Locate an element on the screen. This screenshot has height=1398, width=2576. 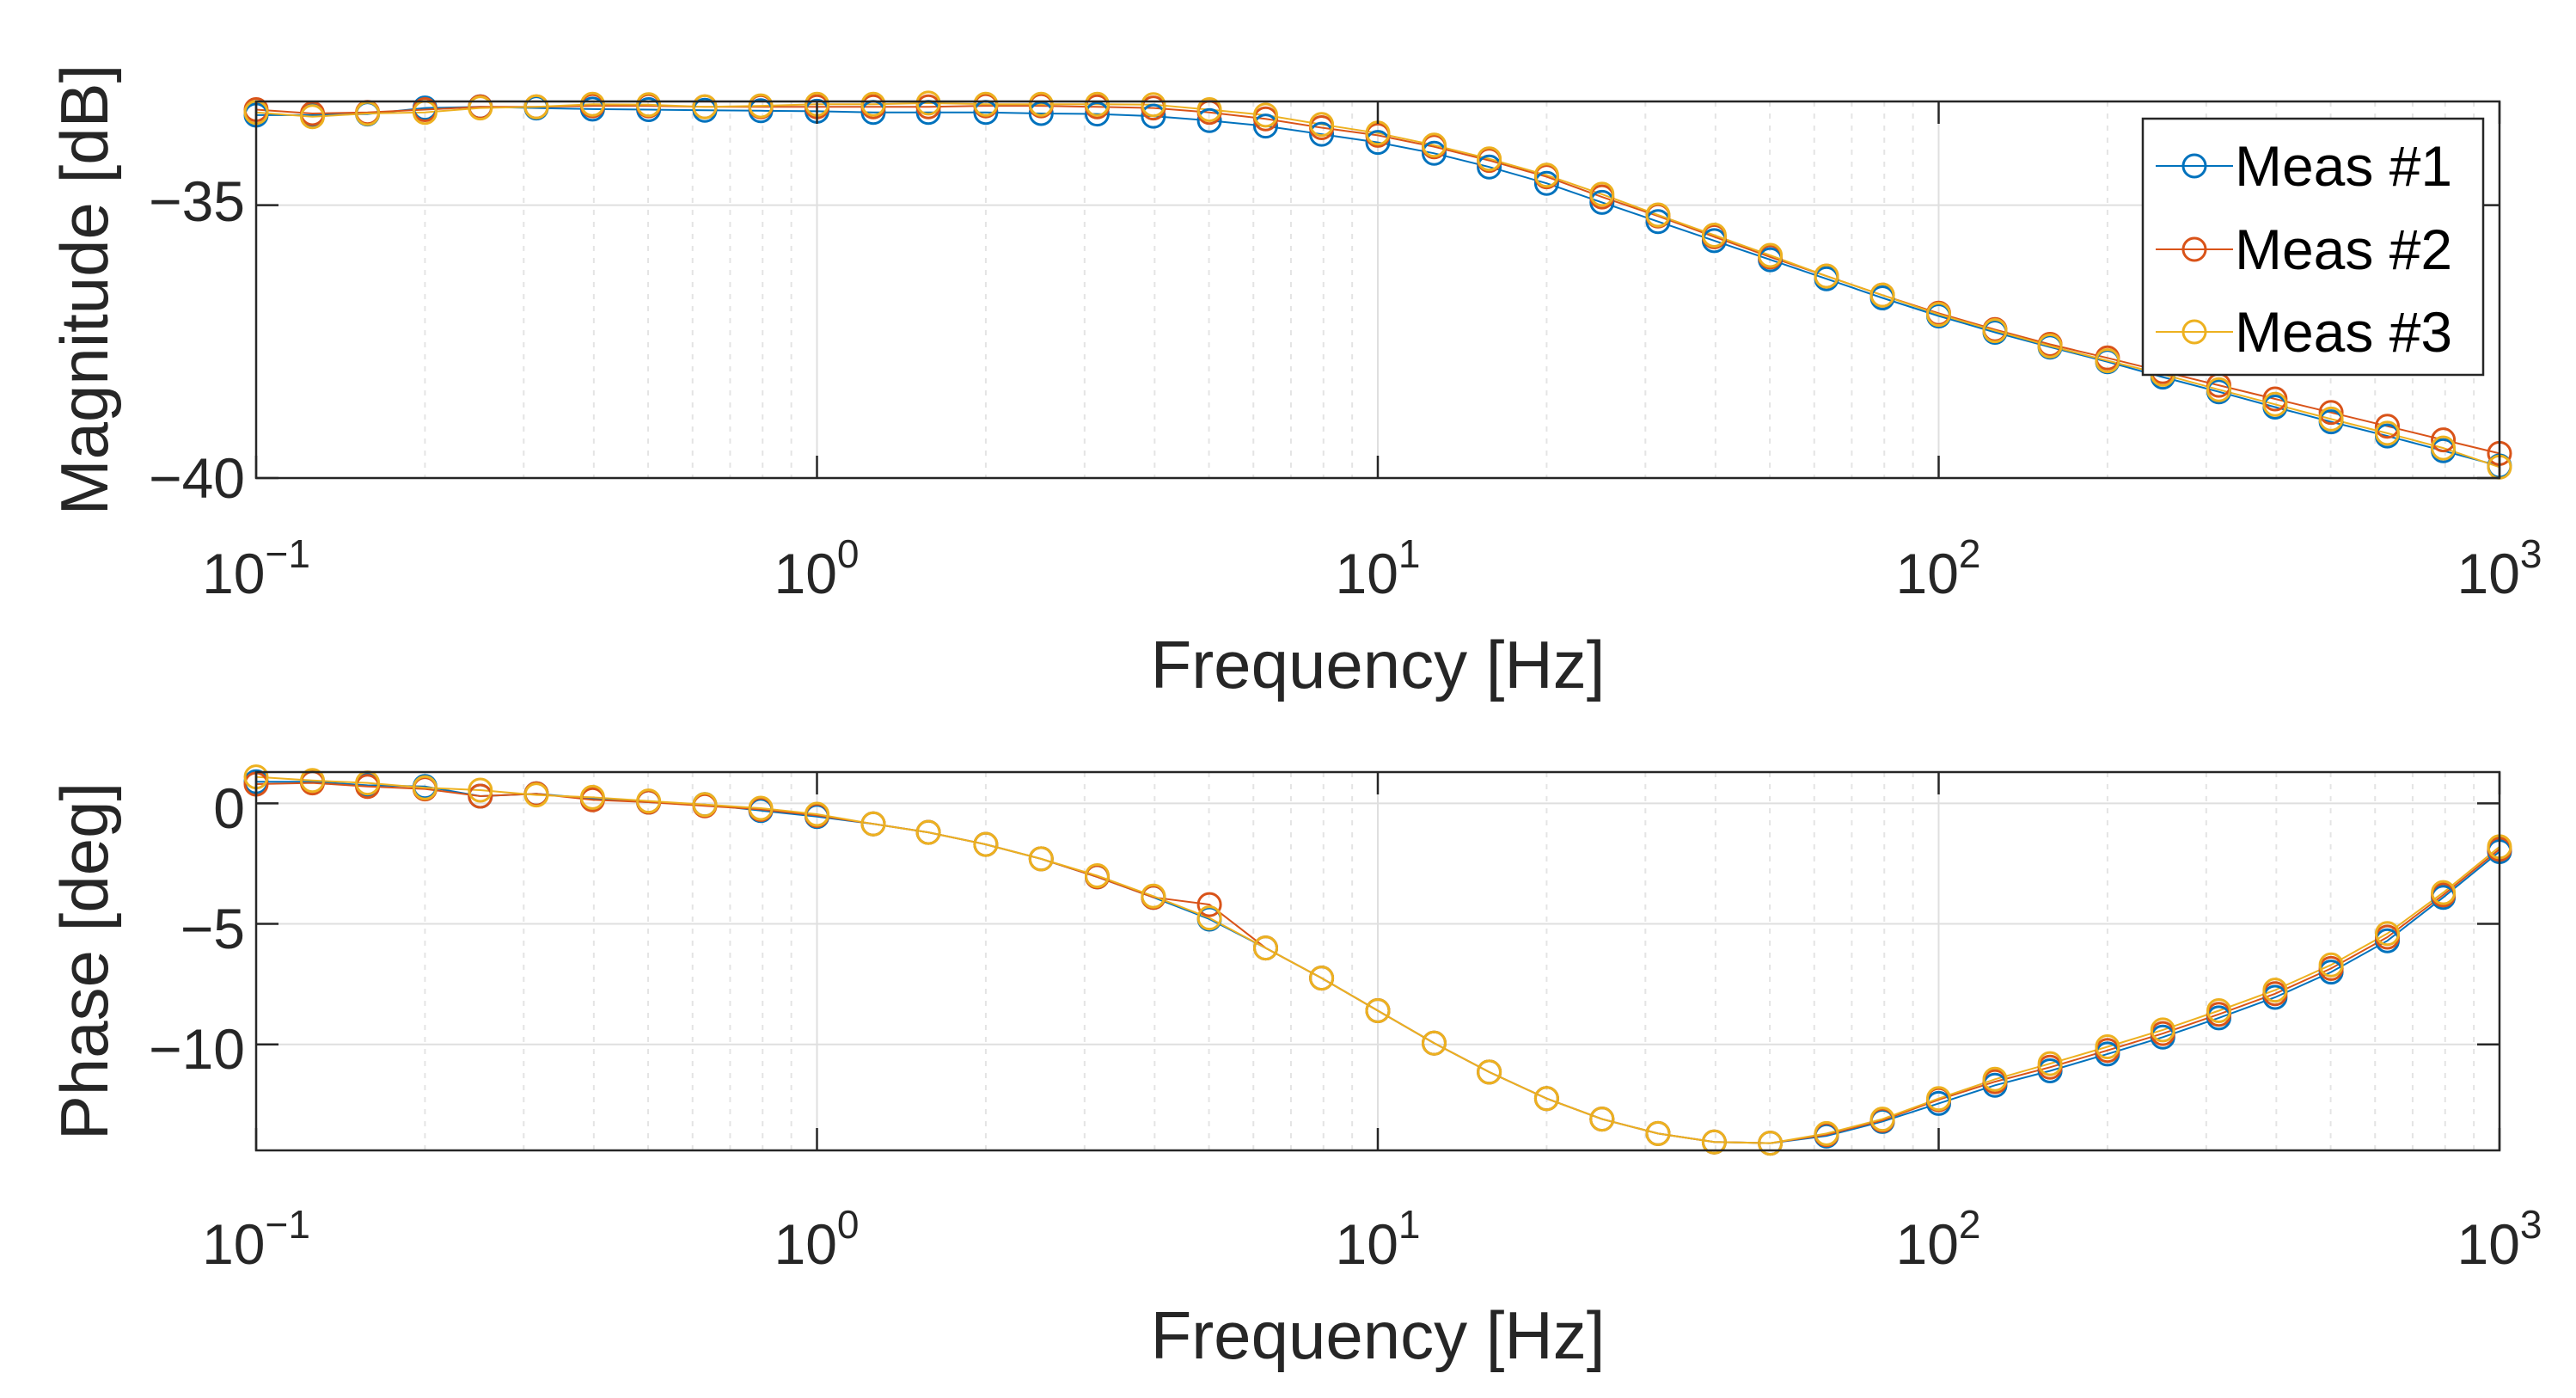
phase-y-tick-label-3: −10 is located at coordinates (197, 1049).